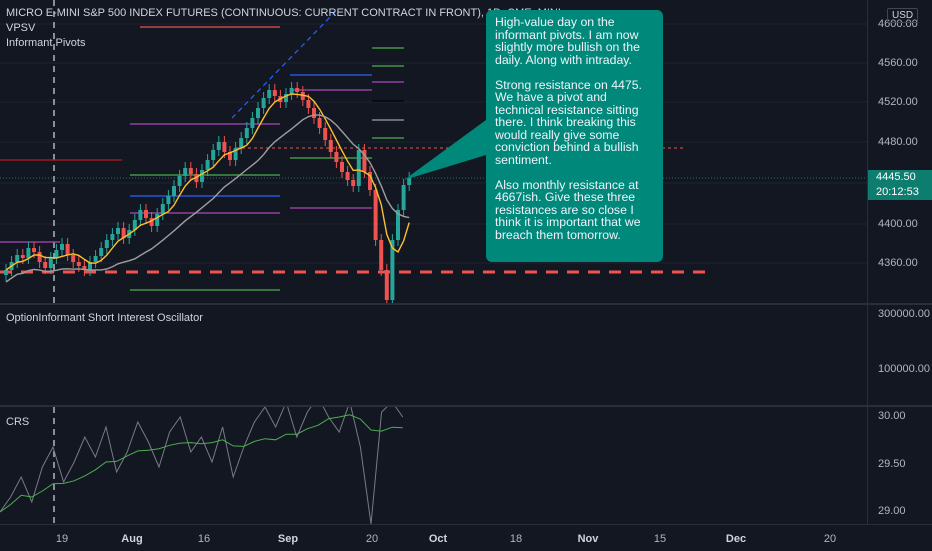 The image size is (932, 551). Describe the element at coordinates (903, 15) in the screenshot. I see `currency-badge: USD` at that location.